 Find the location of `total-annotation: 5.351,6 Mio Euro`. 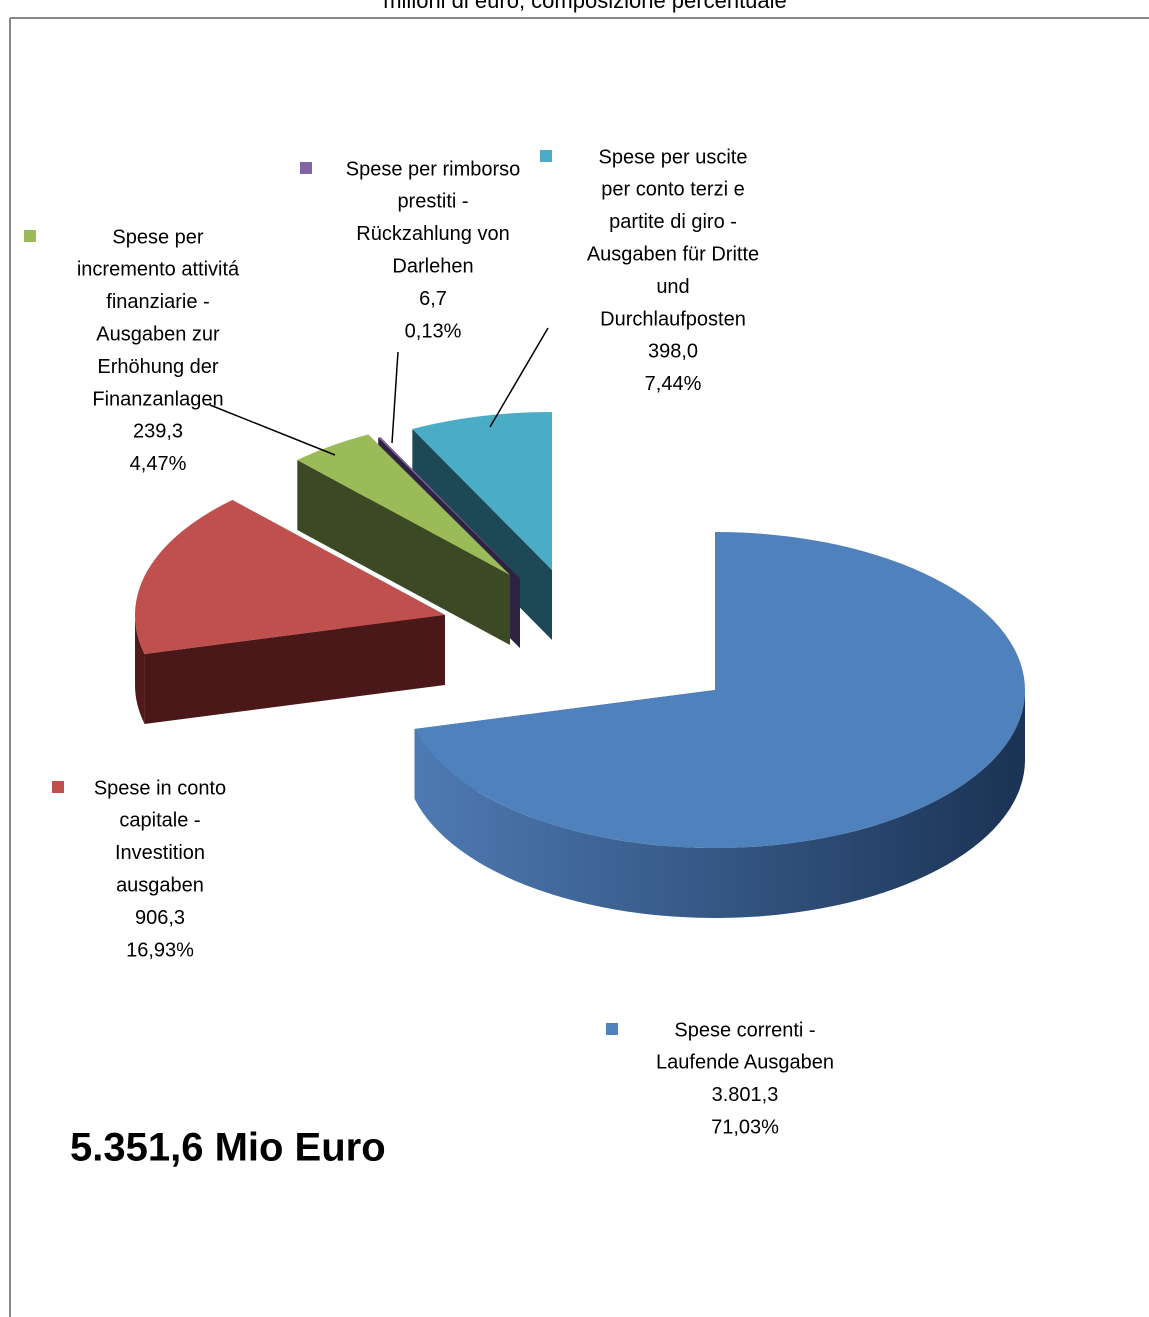

total-annotation: 5.351,6 Mio Euro is located at coordinates (228, 1148).